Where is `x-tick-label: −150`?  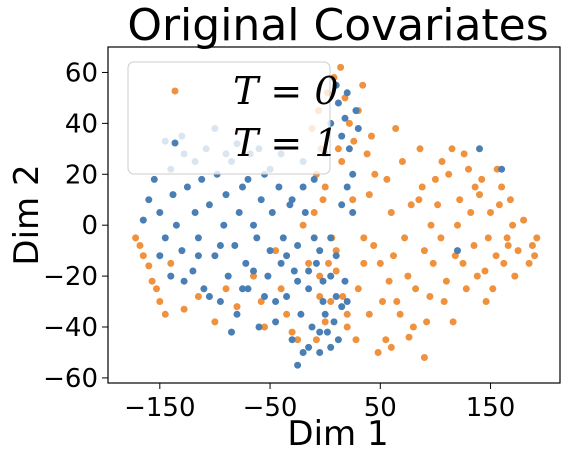 x-tick-label: −150 is located at coordinates (159, 408).